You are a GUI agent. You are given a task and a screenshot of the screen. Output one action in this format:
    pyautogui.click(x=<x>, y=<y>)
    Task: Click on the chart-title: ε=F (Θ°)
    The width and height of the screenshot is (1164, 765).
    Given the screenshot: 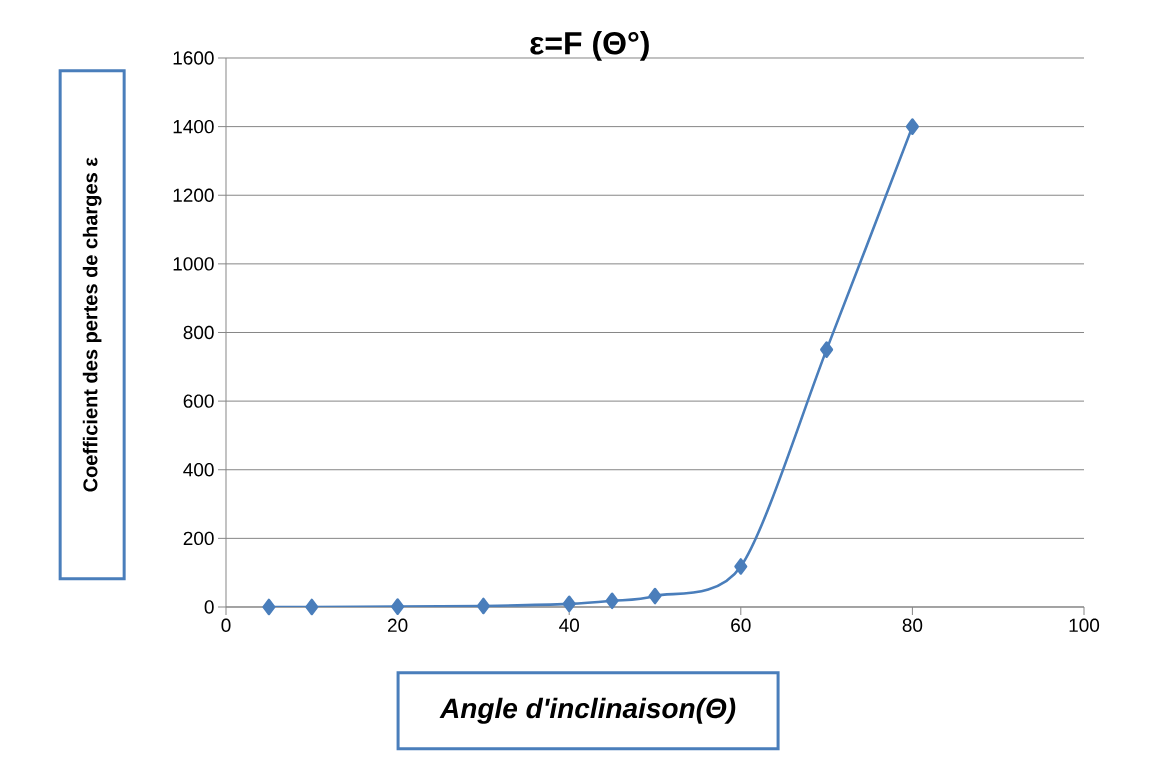 What is the action you would take?
    pyautogui.click(x=589, y=46)
    